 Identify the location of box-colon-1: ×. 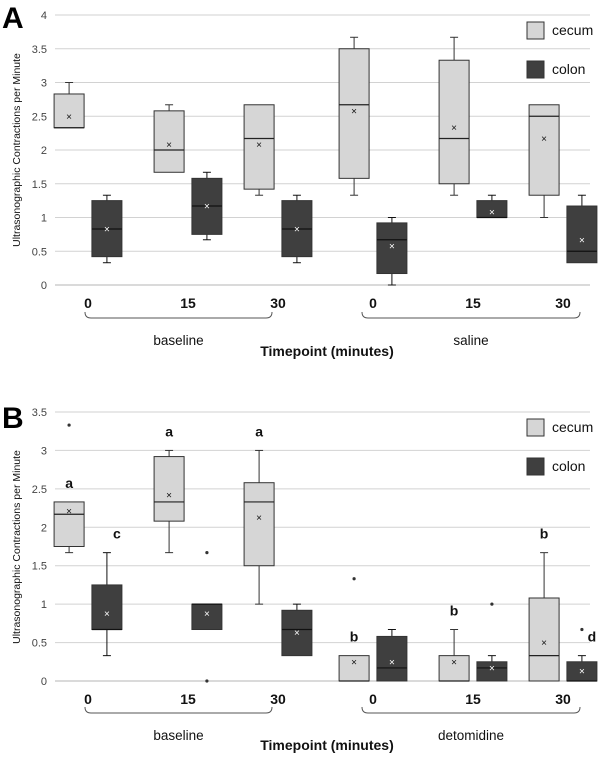
(207, 617).